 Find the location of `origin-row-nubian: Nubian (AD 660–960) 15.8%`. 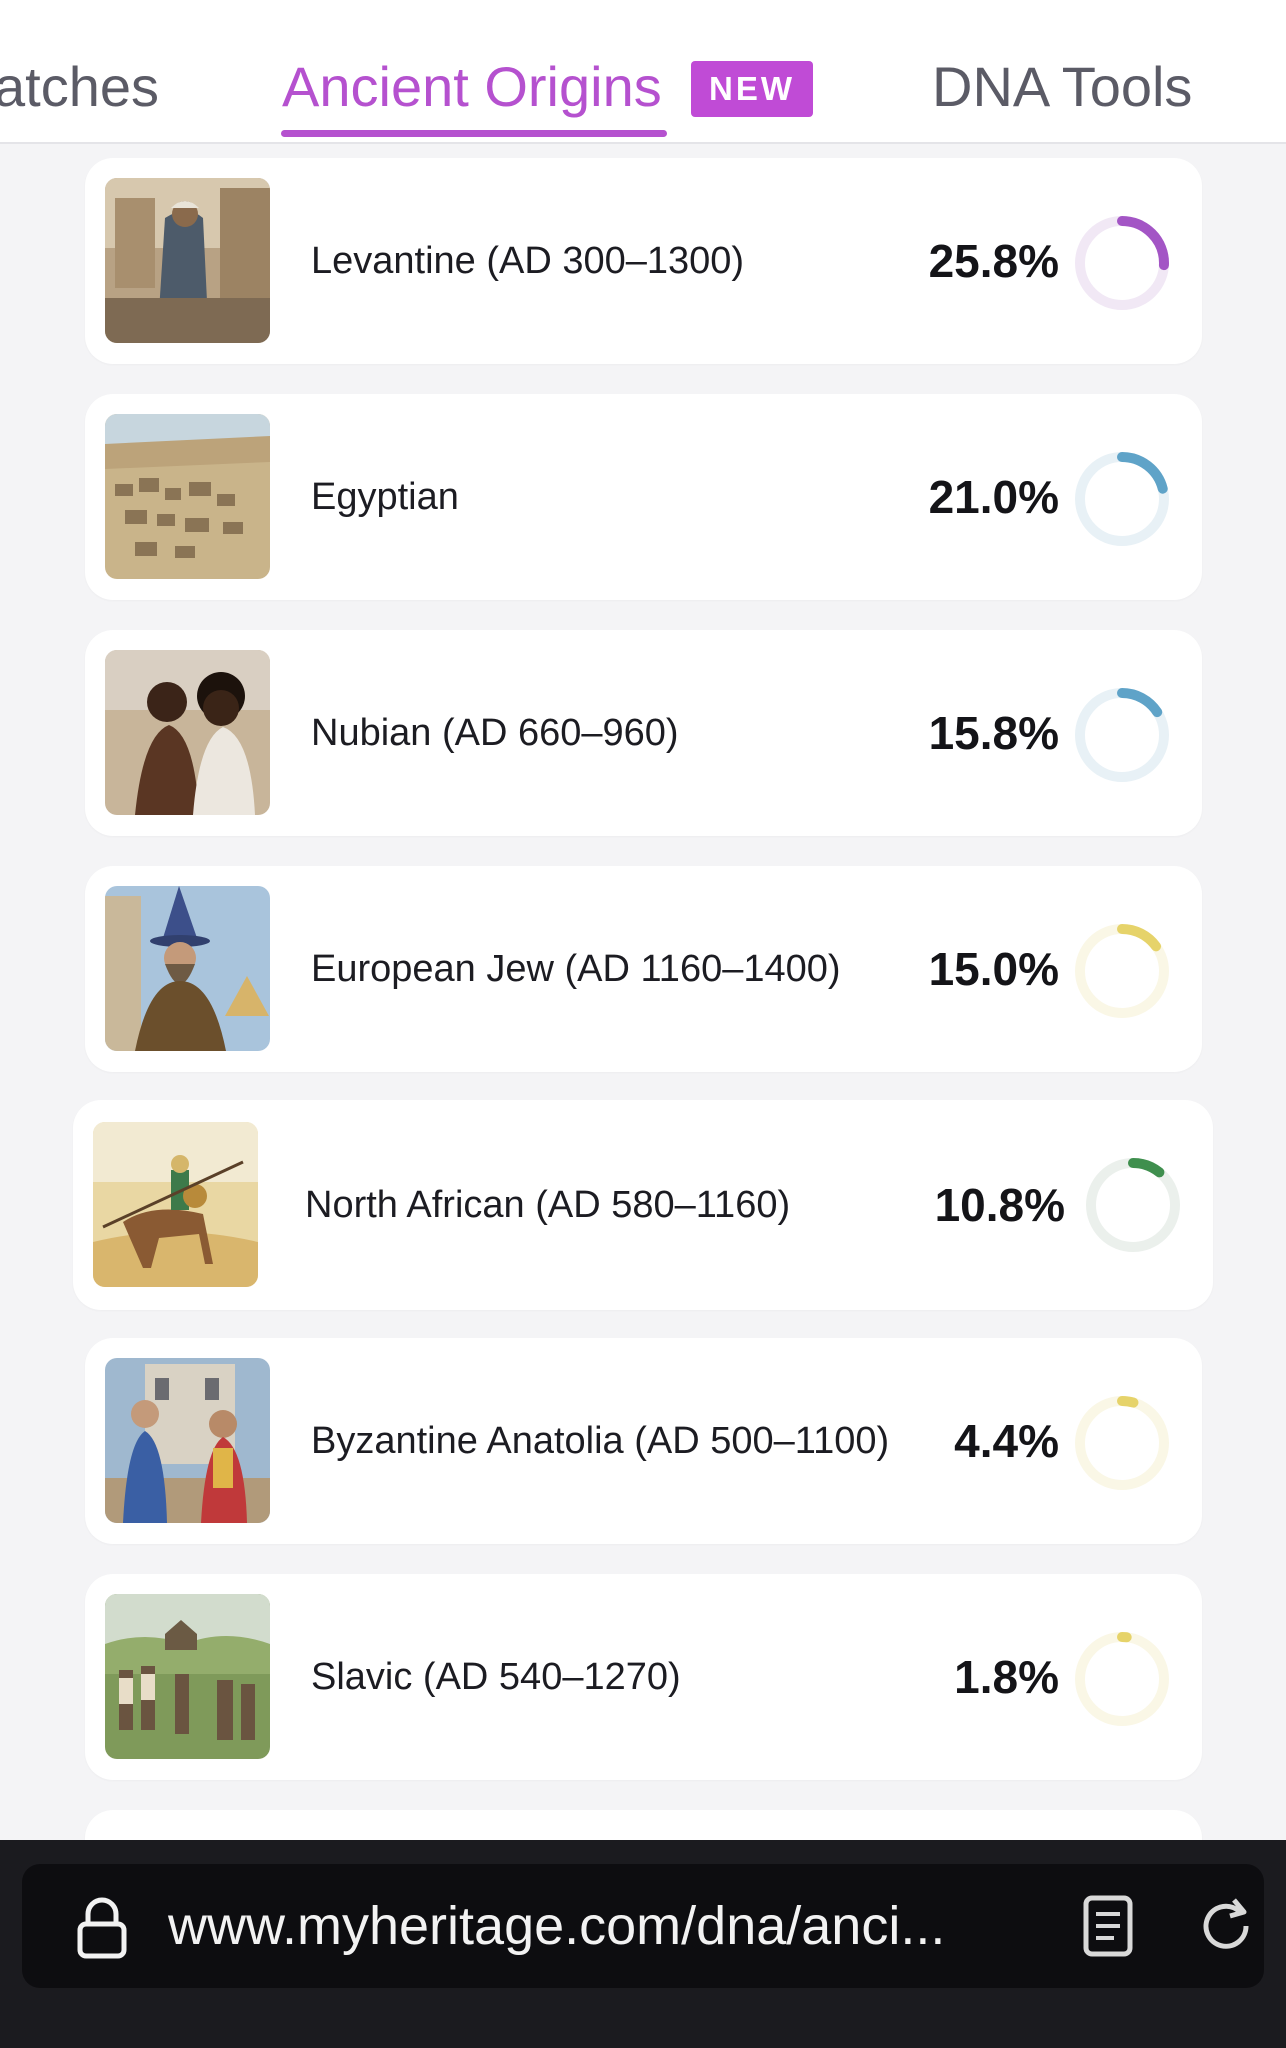

origin-row-nubian: Nubian (AD 660–960) 15.8% is located at coordinates (643, 733).